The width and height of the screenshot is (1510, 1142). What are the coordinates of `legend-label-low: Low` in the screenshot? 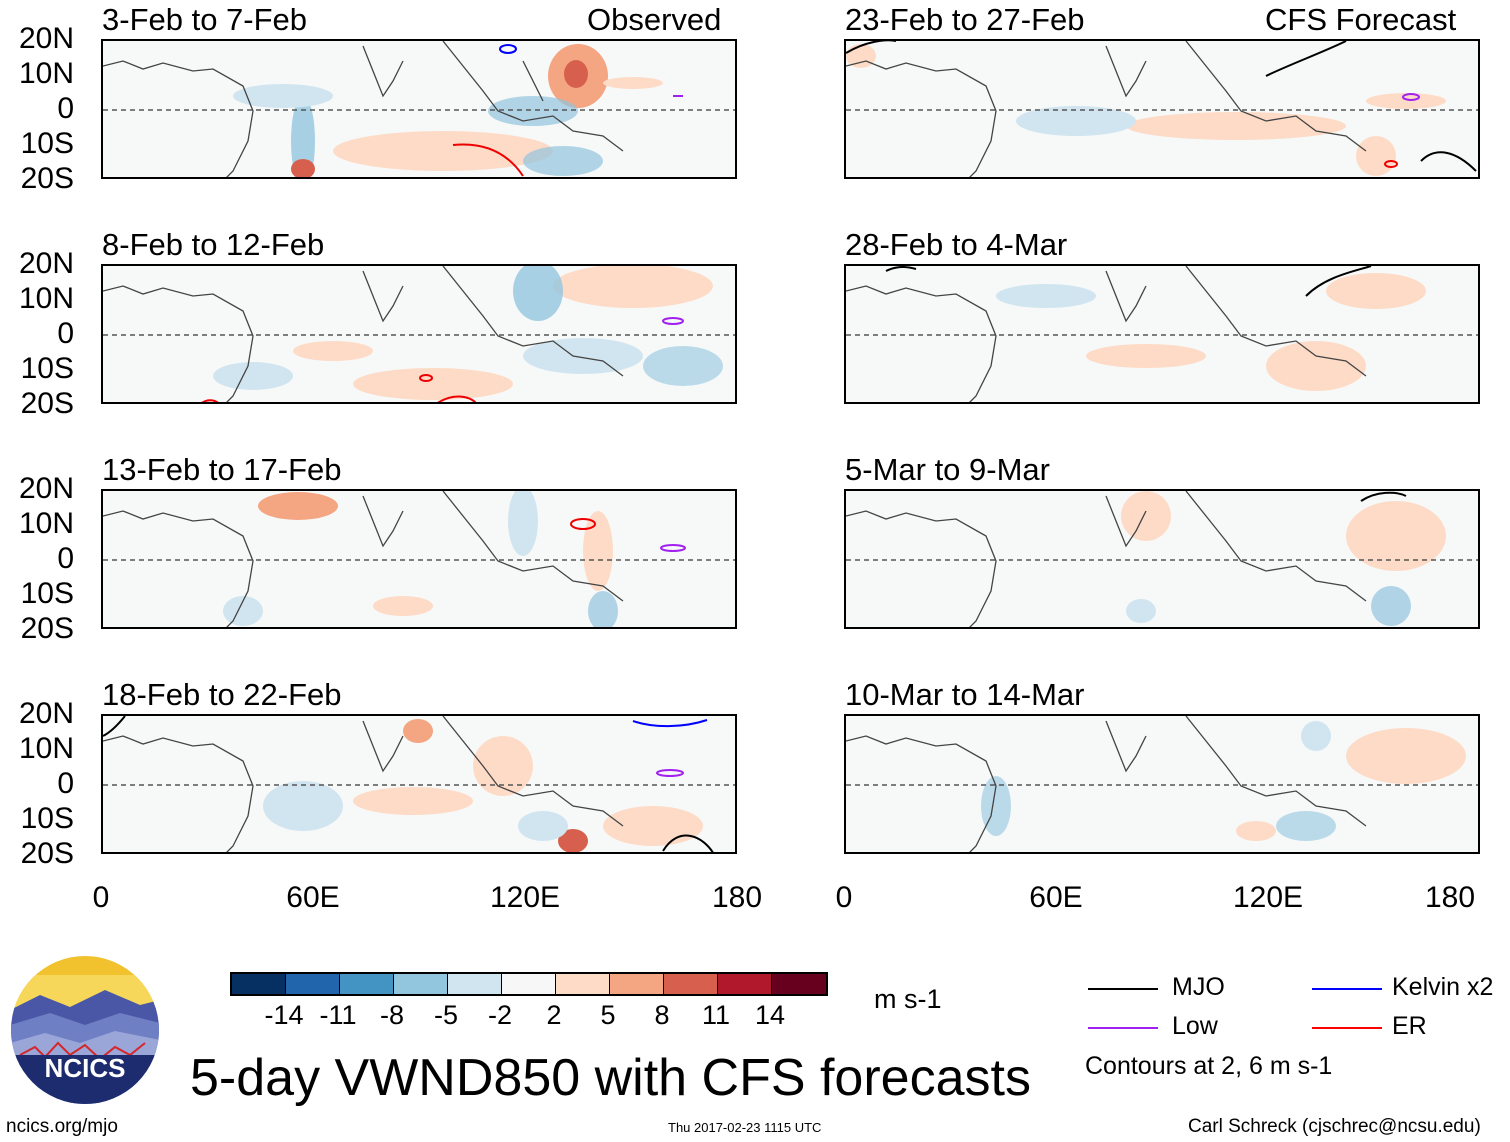 It's located at (1195, 1026).